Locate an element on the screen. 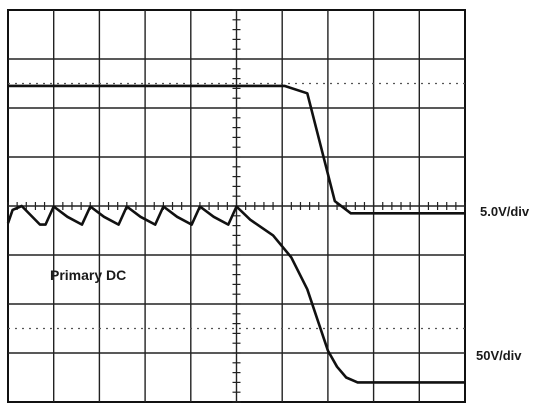  channel-label-5v-div: 5.0V/div is located at coordinates (505, 211).